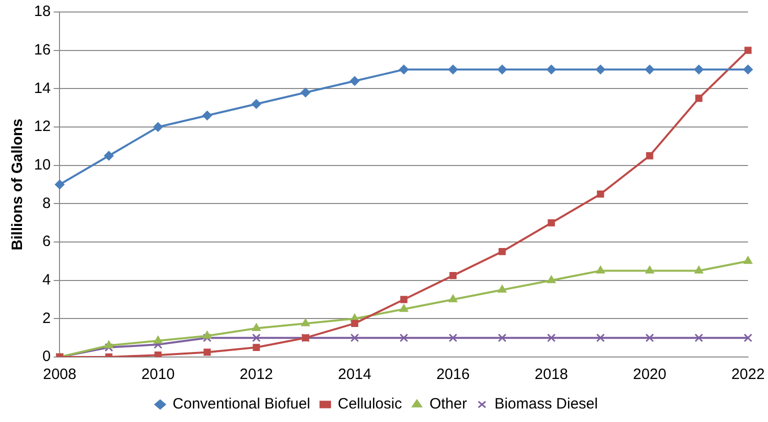  I want to click on y-tick-label: 2, so click(46, 318).